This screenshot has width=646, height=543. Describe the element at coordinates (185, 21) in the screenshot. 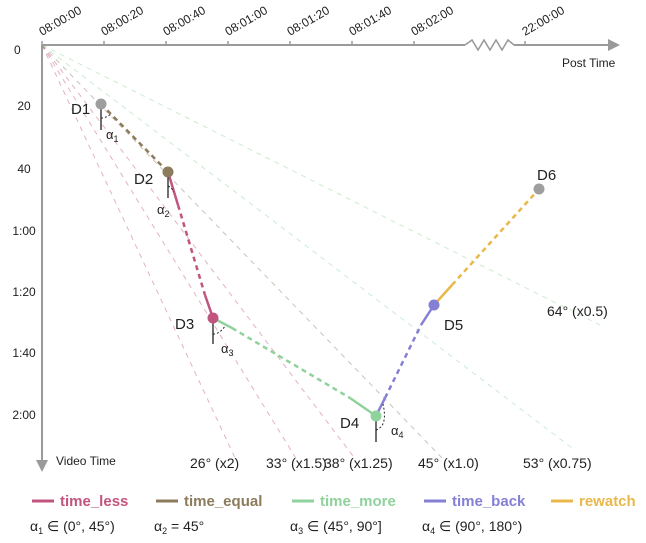

I see `x-tick-label: 08:00:40` at that location.